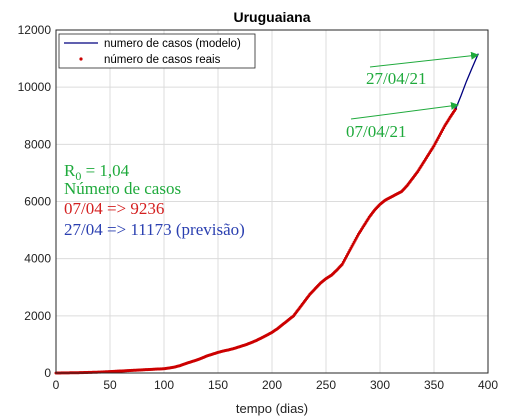 This screenshot has width=521, height=420. Describe the element at coordinates (488, 385) in the screenshot. I see `x-tick-label-8: 400` at that location.